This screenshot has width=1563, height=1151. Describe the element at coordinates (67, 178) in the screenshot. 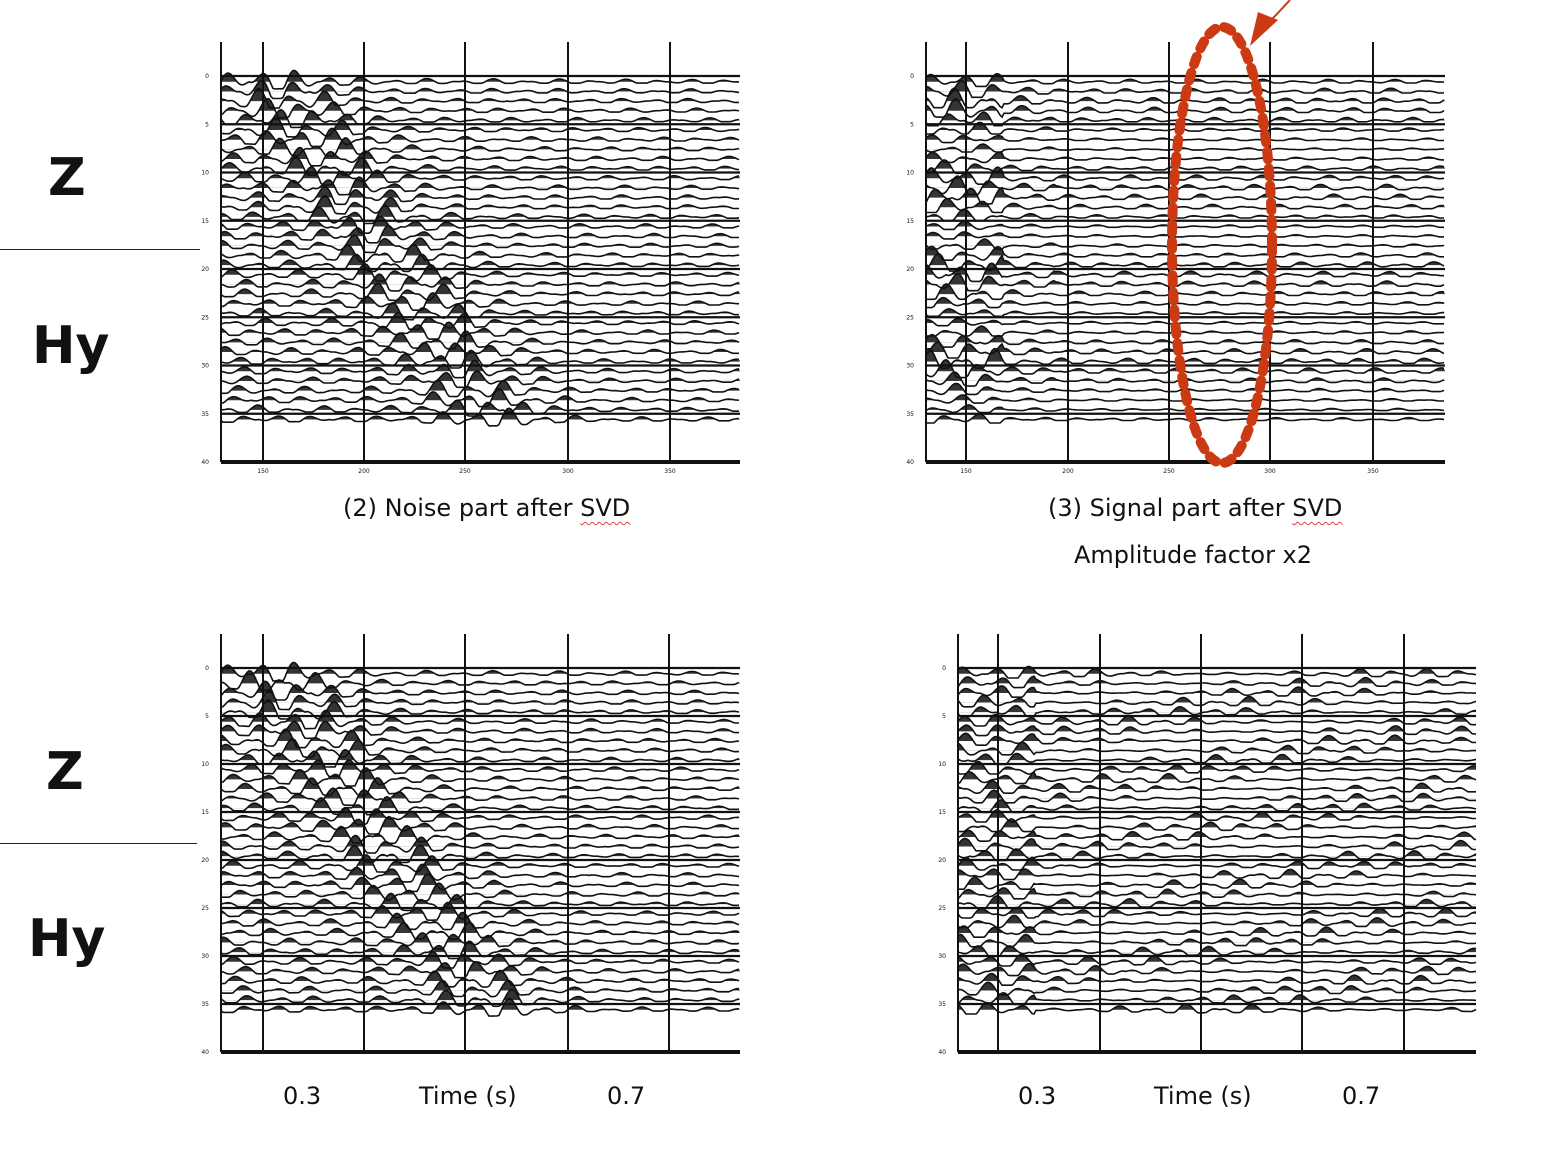

I see `label-z-top: Z` at that location.